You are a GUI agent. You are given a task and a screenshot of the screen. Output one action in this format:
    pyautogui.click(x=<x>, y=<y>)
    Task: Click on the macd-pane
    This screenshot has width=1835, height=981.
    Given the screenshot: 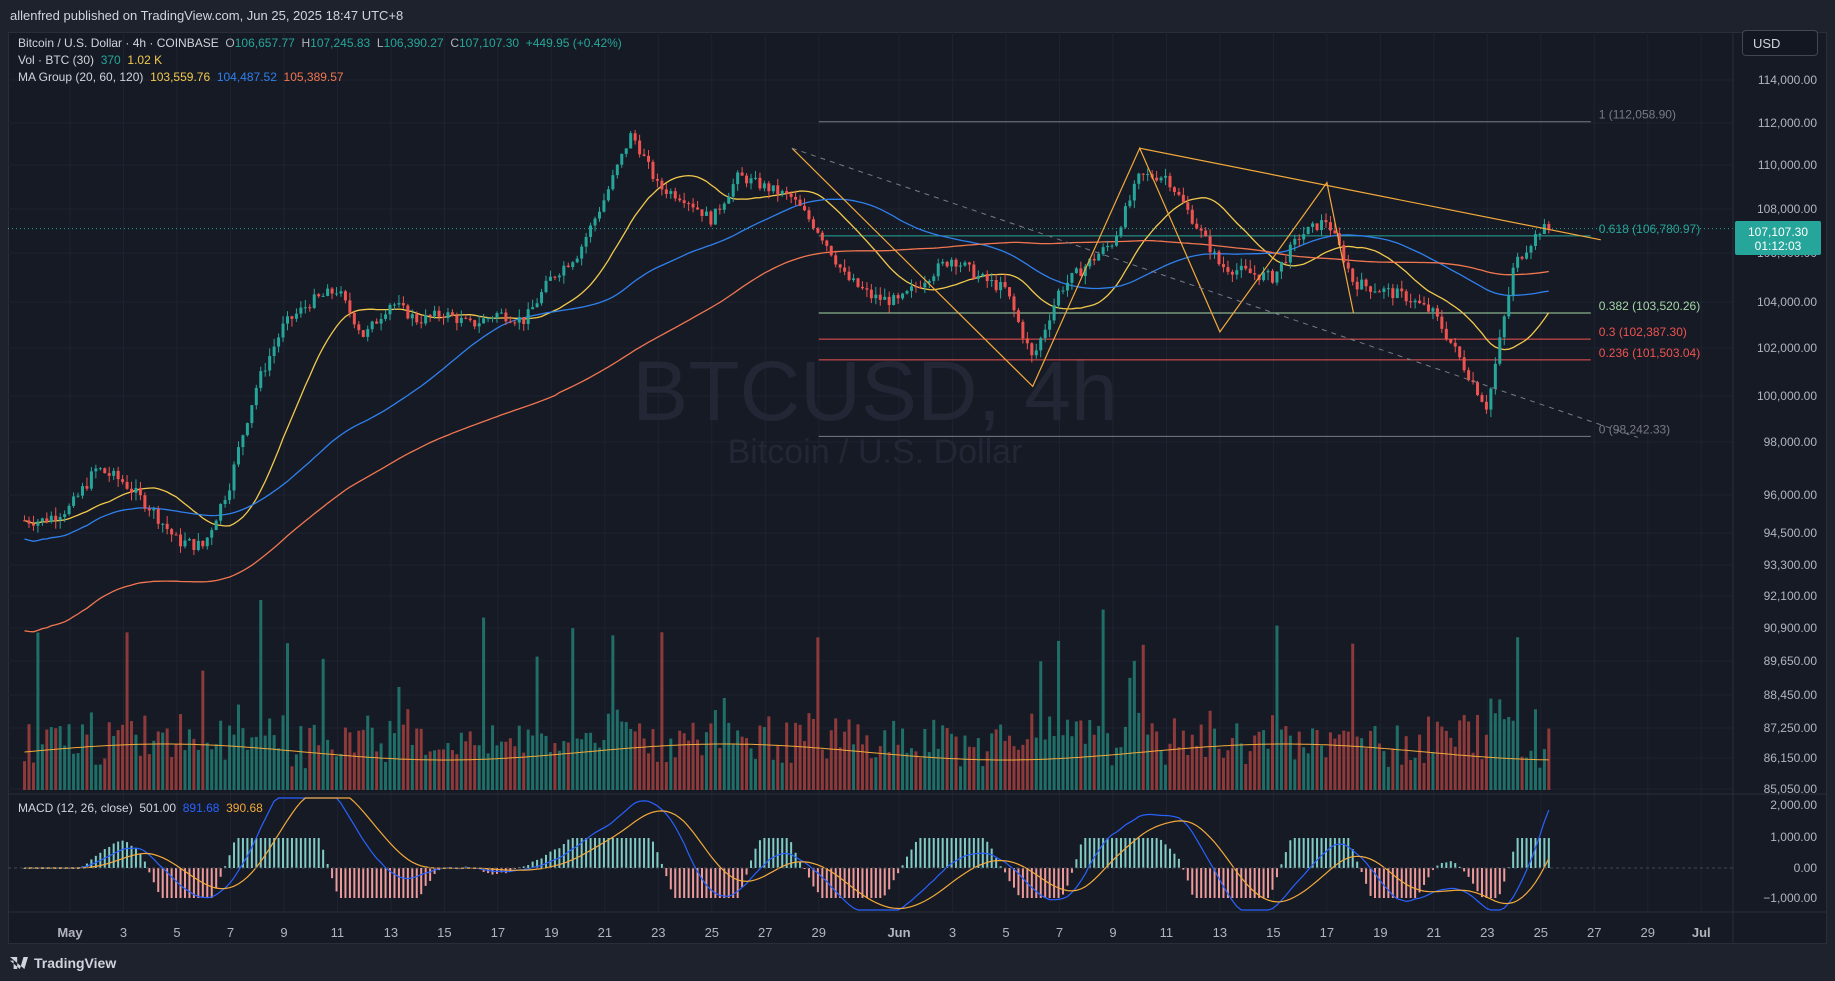 What is the action you would take?
    pyautogui.click(x=786, y=854)
    